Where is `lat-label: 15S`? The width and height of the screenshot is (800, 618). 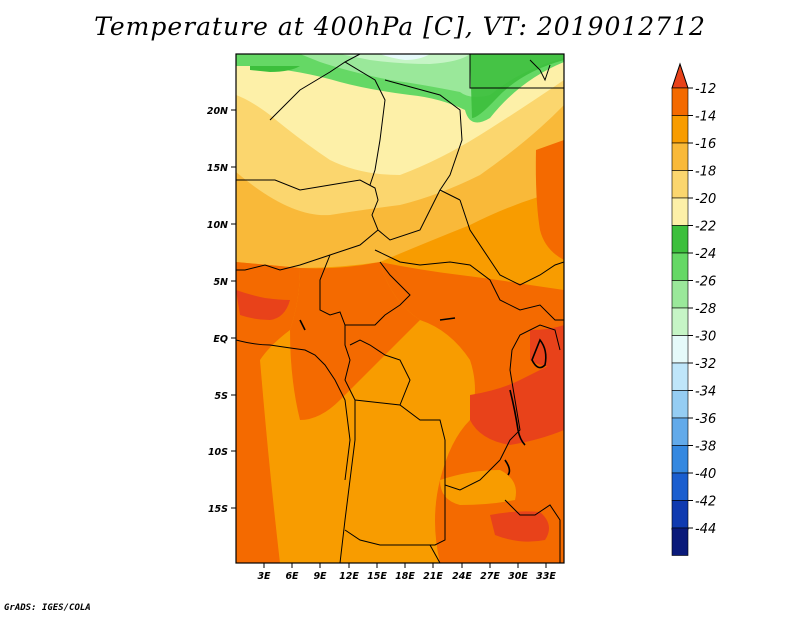
lat-label: 15S is located at coordinates (218, 509).